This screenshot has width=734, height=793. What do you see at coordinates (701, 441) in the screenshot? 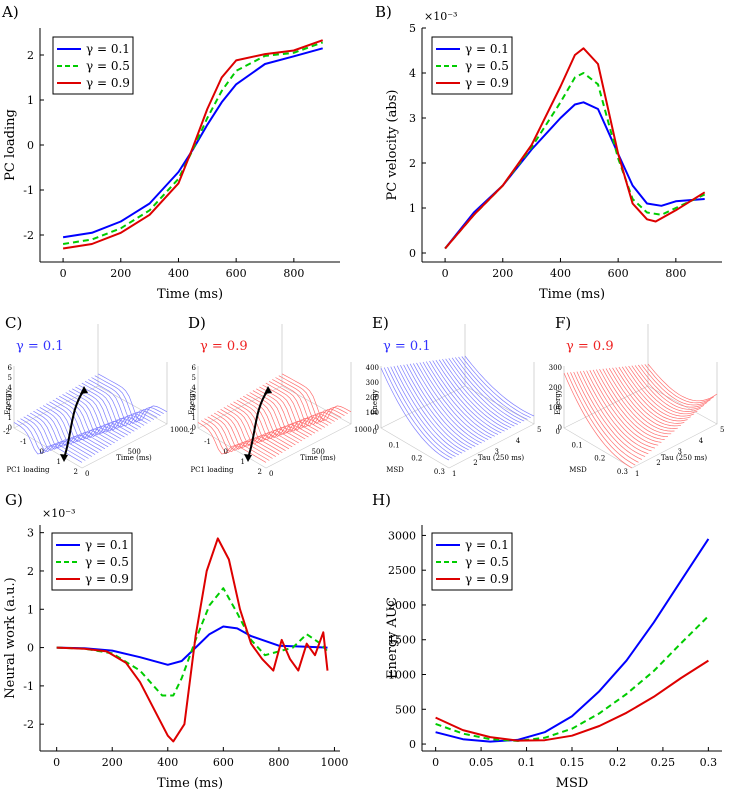
I see `surface-x-tick: 4` at bounding box center [701, 441].